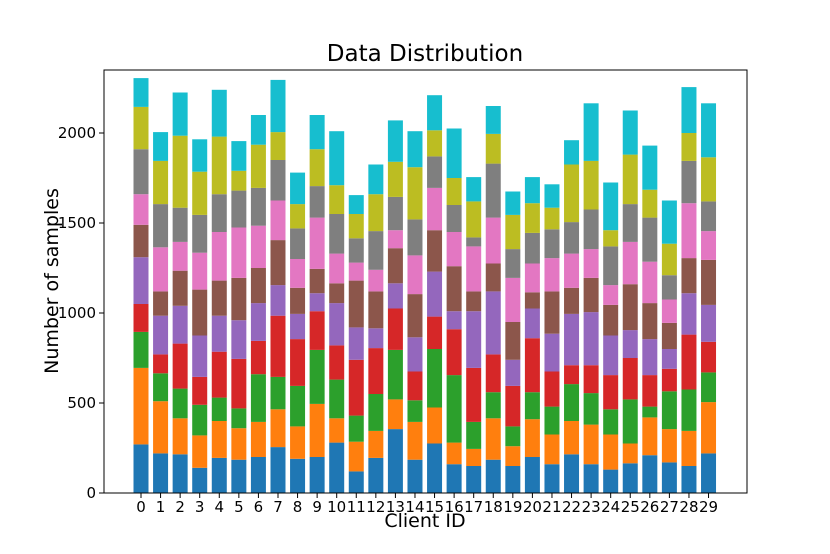 The width and height of the screenshot is (830, 554). What do you see at coordinates (298, 507) in the screenshot?
I see `x-tick-label-8: 8` at bounding box center [298, 507].